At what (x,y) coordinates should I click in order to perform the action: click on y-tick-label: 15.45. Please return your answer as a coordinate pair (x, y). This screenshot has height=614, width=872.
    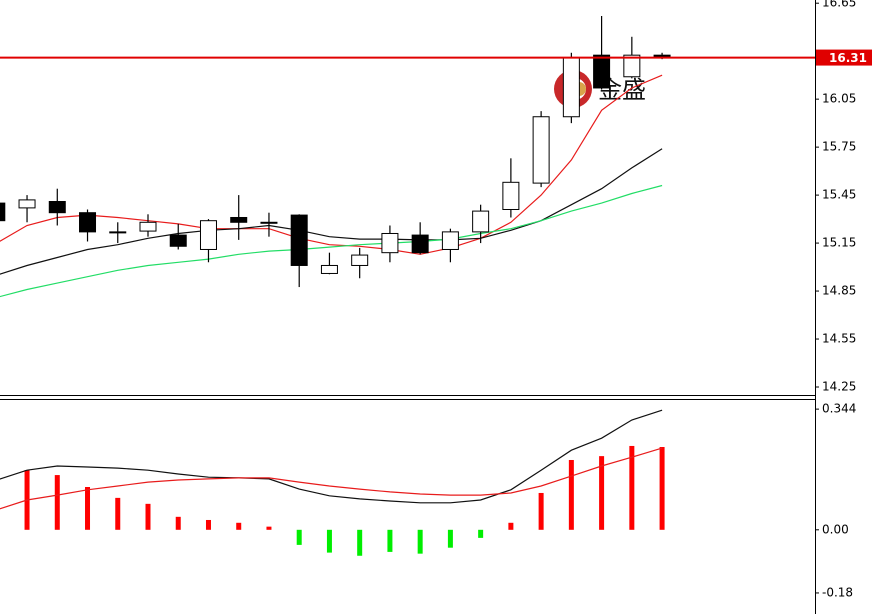
    Looking at the image, I should click on (839, 195).